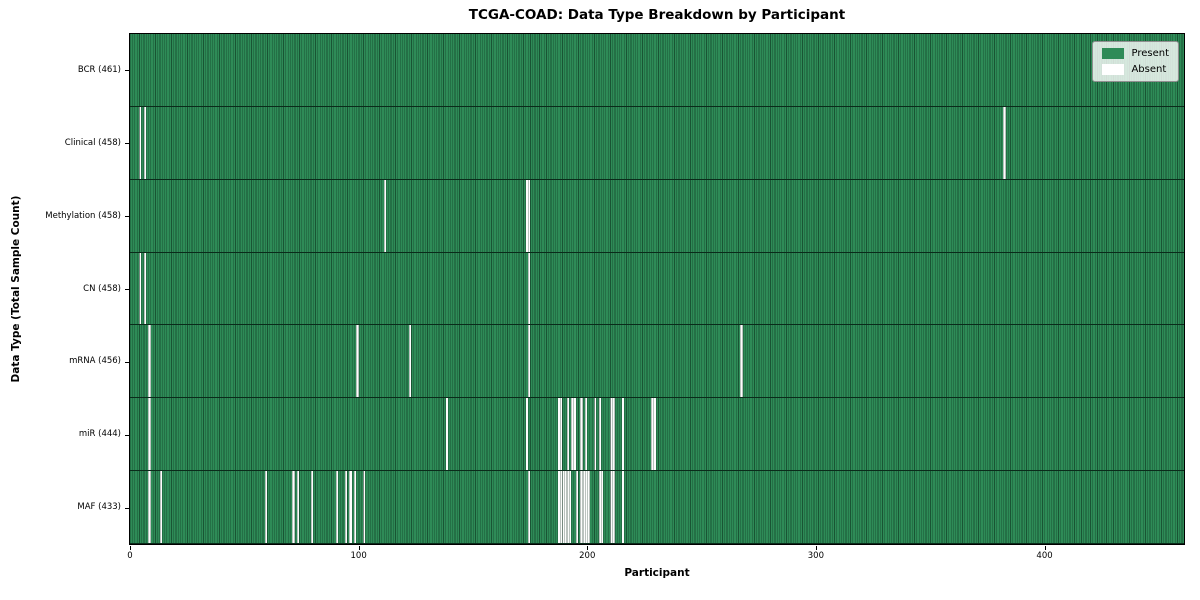 The height and width of the screenshot is (600, 1200). Describe the element at coordinates (83, 215) in the screenshot. I see `y-tick-label: Methylation (458)` at that location.